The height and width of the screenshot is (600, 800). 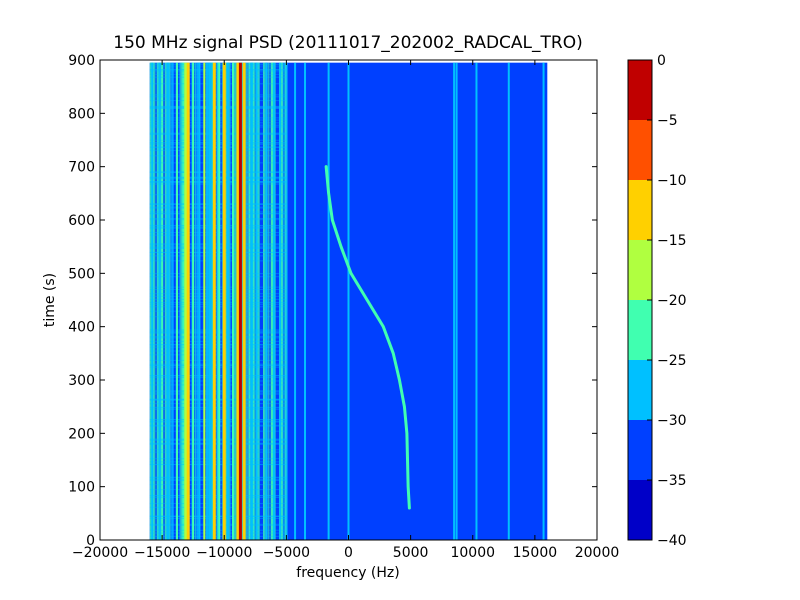 What do you see at coordinates (81, 114) in the screenshot?
I see `y-tick-label: 800` at bounding box center [81, 114].